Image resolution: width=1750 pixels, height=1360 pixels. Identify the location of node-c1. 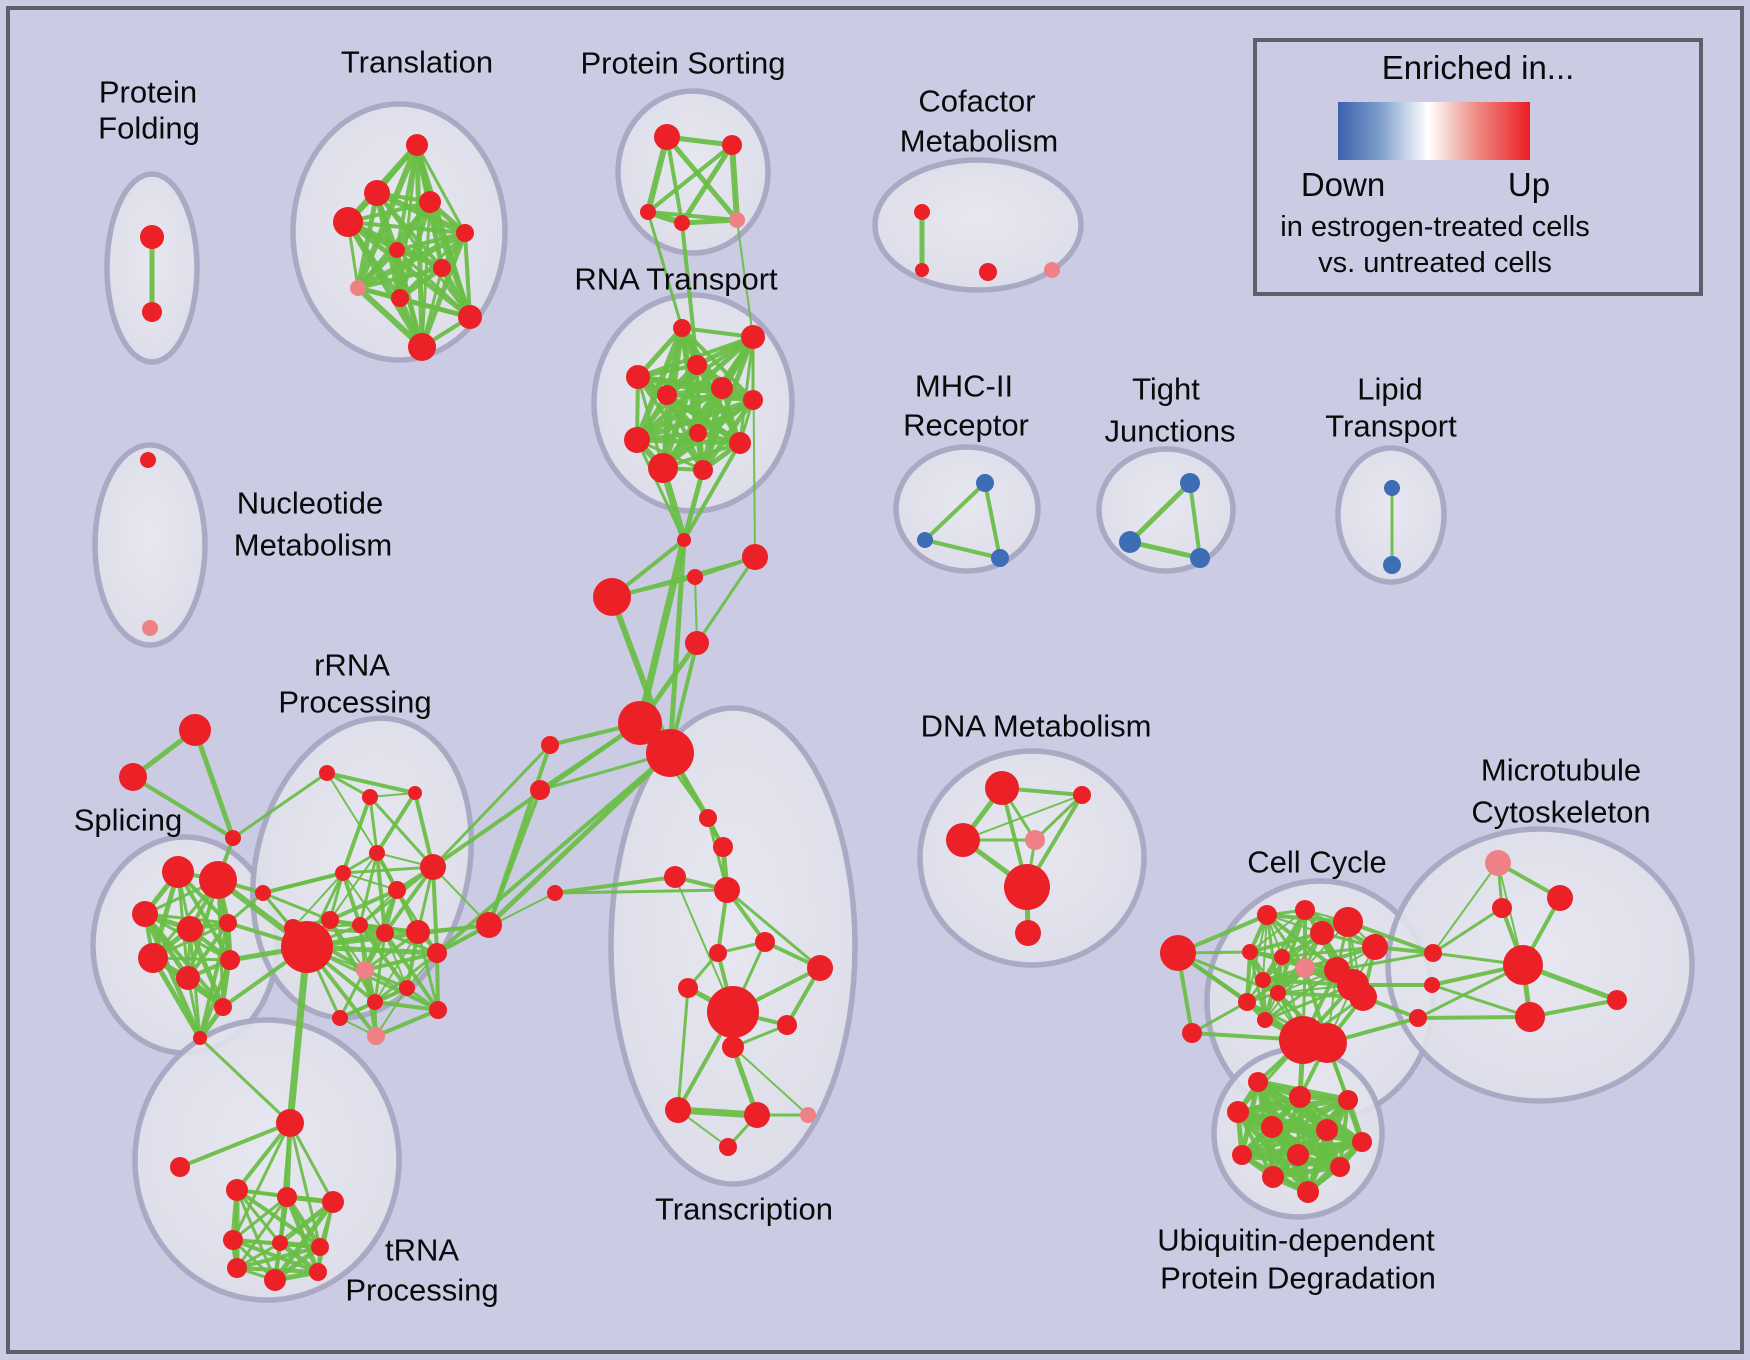
(684, 540).